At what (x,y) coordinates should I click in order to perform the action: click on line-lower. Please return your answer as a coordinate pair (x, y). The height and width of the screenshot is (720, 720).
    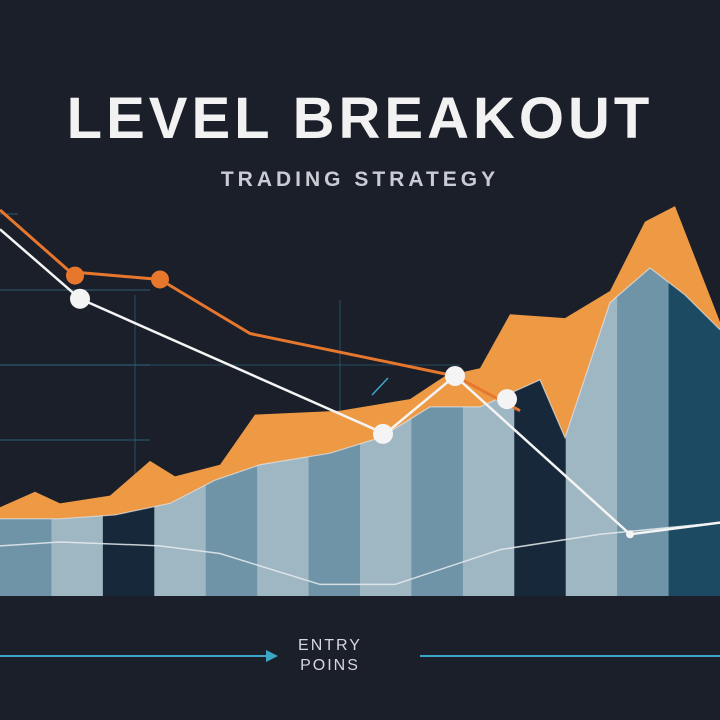
    Looking at the image, I should click on (360, 553).